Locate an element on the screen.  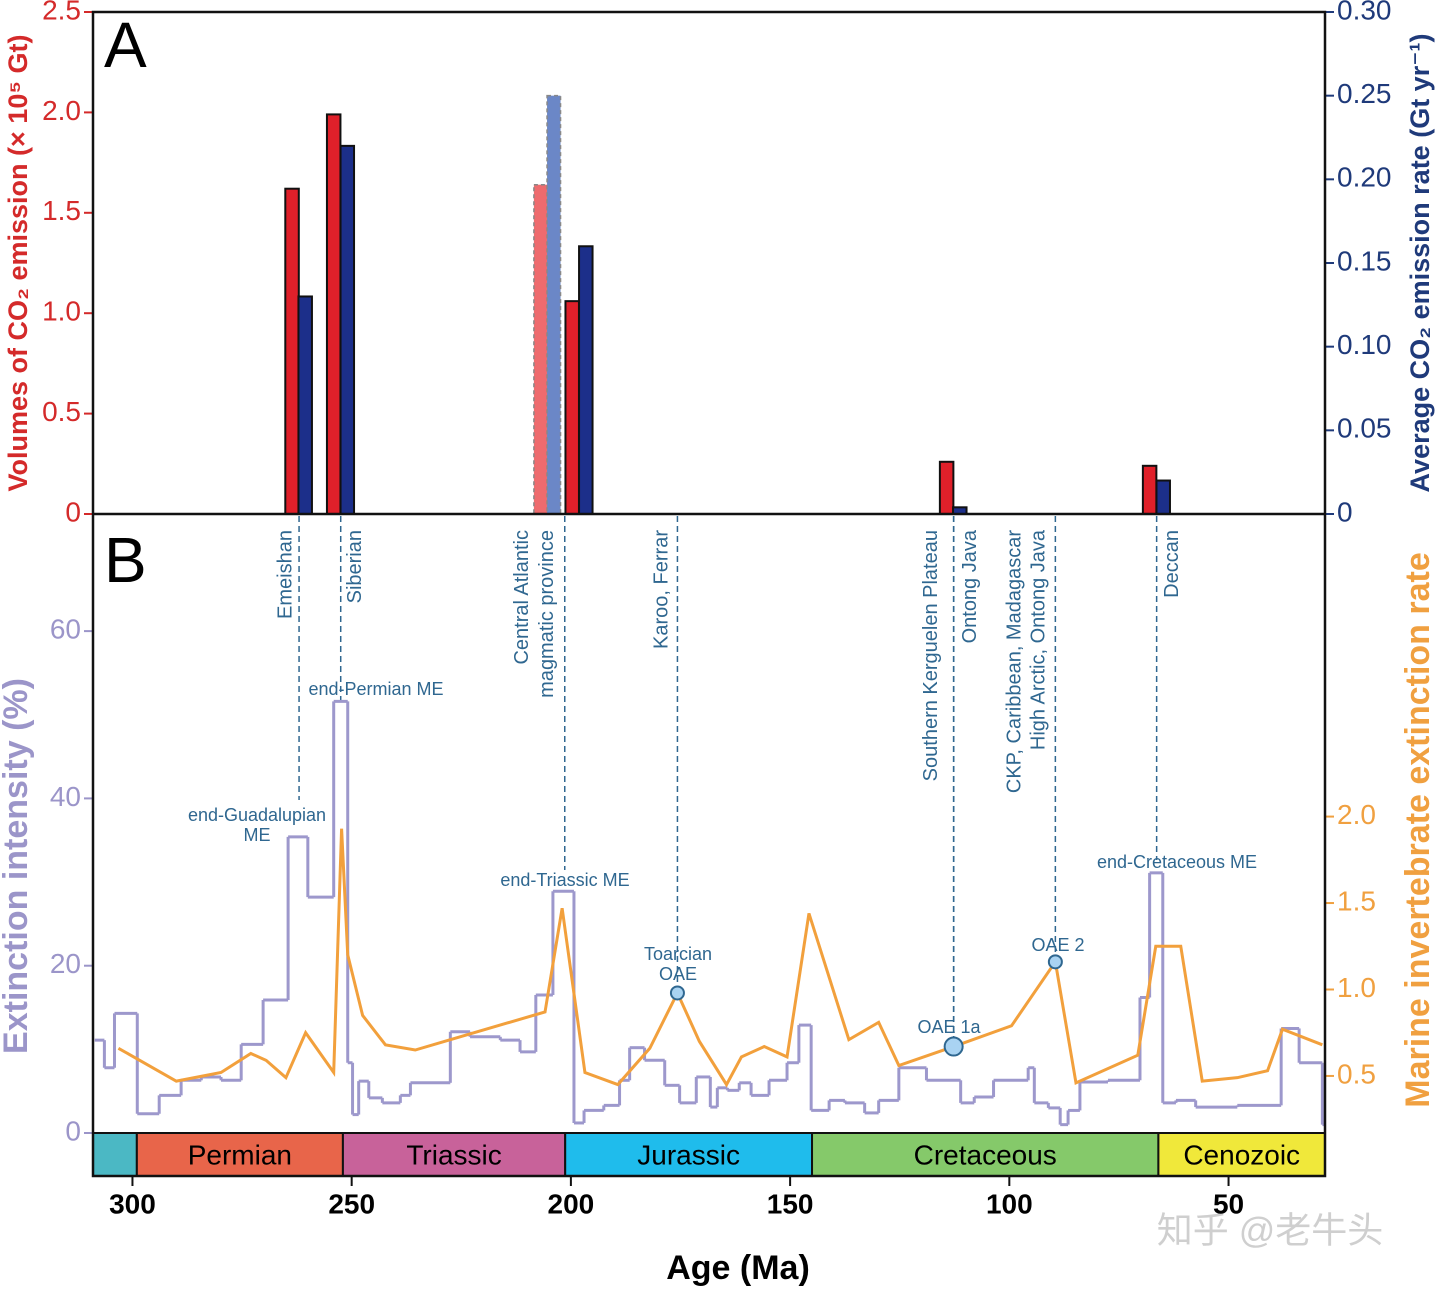
period-label: Permian is located at coordinates (240, 1154).